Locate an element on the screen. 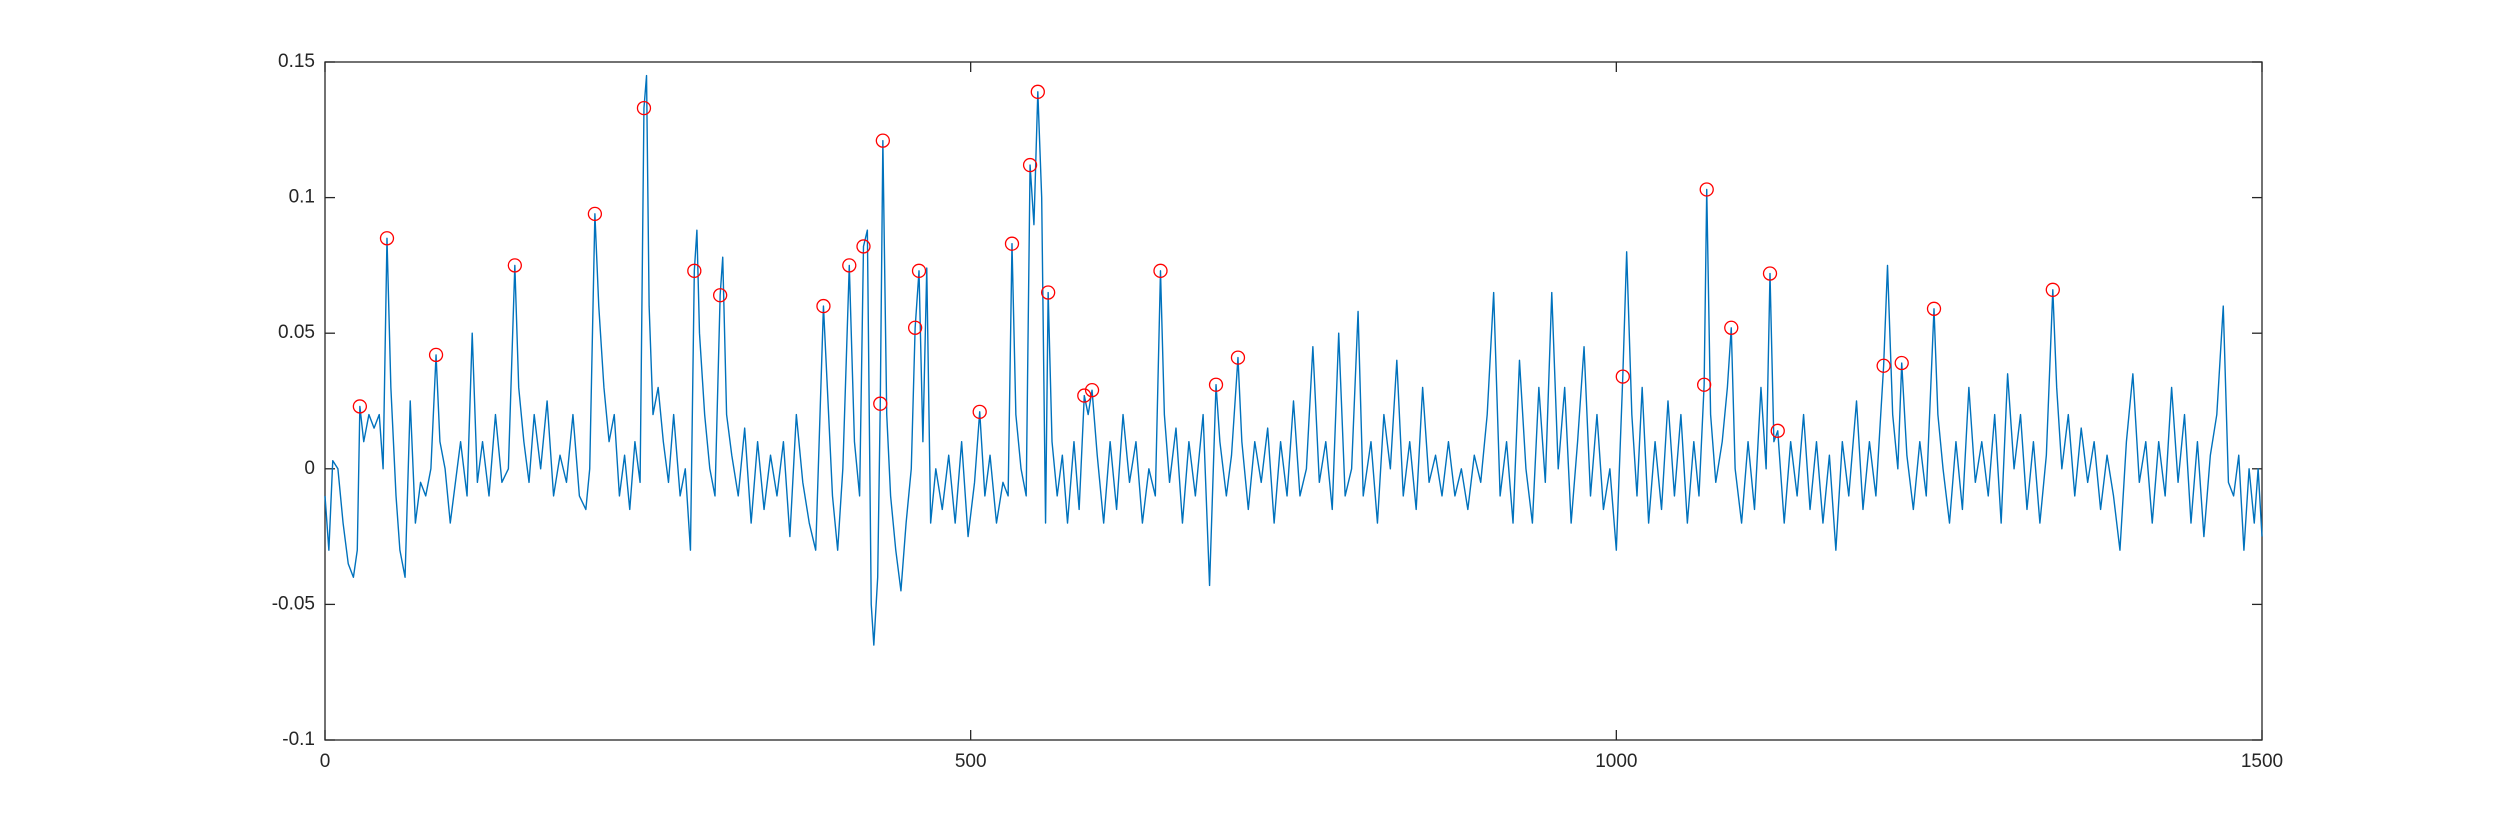 This screenshot has height=833, width=2500. y-tick-label: -0.1 is located at coordinates (298, 739).